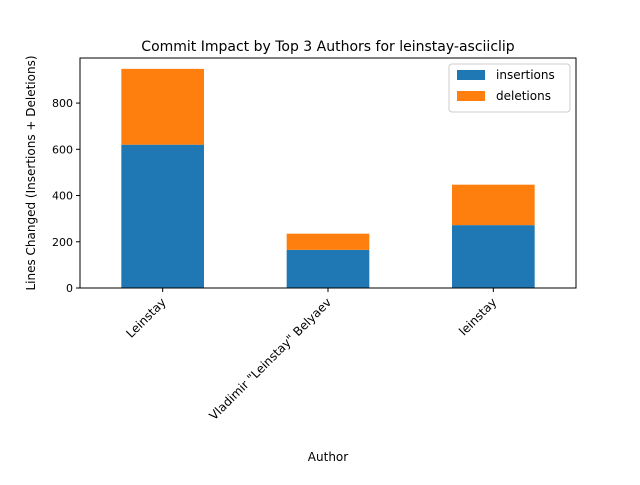 Image resolution: width=640 pixels, height=485 pixels. I want to click on x-tick-label: Leinstay, so click(145, 317).